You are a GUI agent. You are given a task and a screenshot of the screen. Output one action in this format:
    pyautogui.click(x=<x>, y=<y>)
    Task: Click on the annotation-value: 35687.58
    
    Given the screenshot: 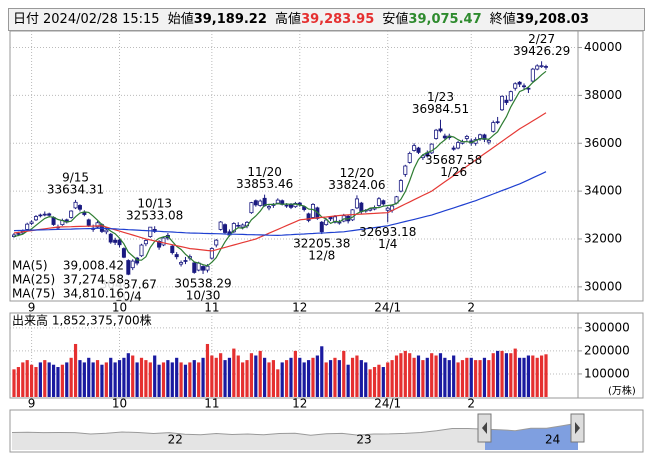 What is the action you would take?
    pyautogui.click(x=453, y=160)
    